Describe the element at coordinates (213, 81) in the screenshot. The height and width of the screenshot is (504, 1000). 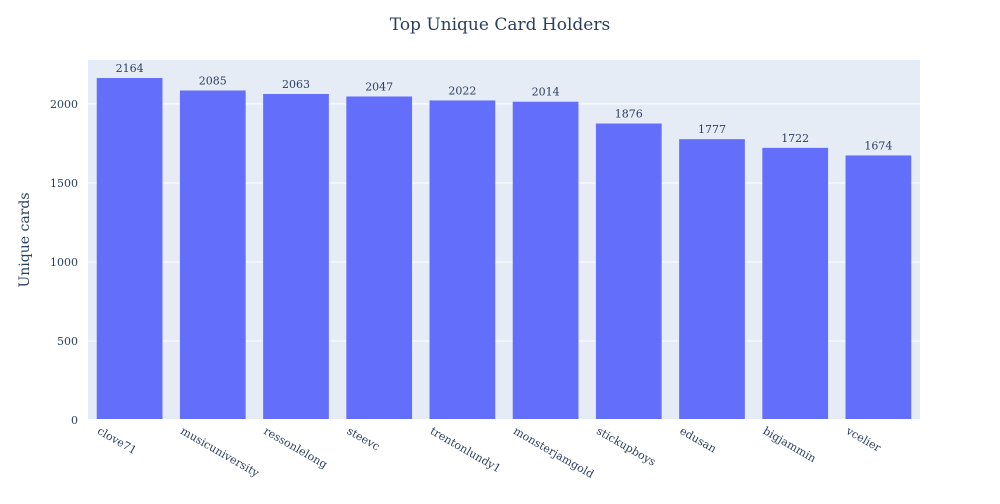
I see `bar-value-label: 2085` at that location.